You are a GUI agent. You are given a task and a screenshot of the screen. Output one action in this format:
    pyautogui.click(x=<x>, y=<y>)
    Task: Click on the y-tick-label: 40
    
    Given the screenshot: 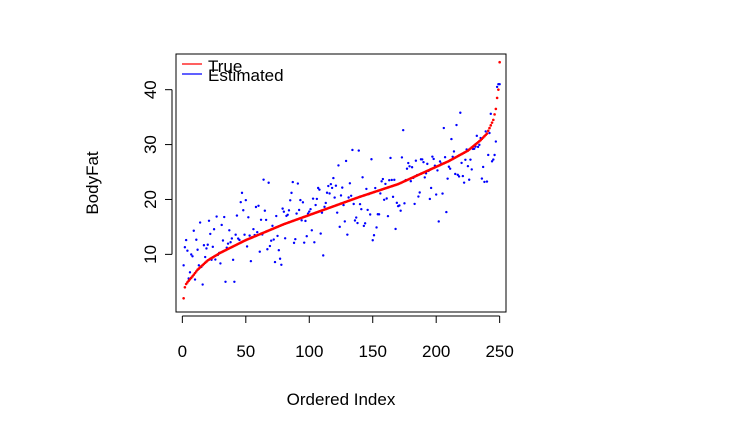 What is the action you would take?
    pyautogui.click(x=150, y=89)
    